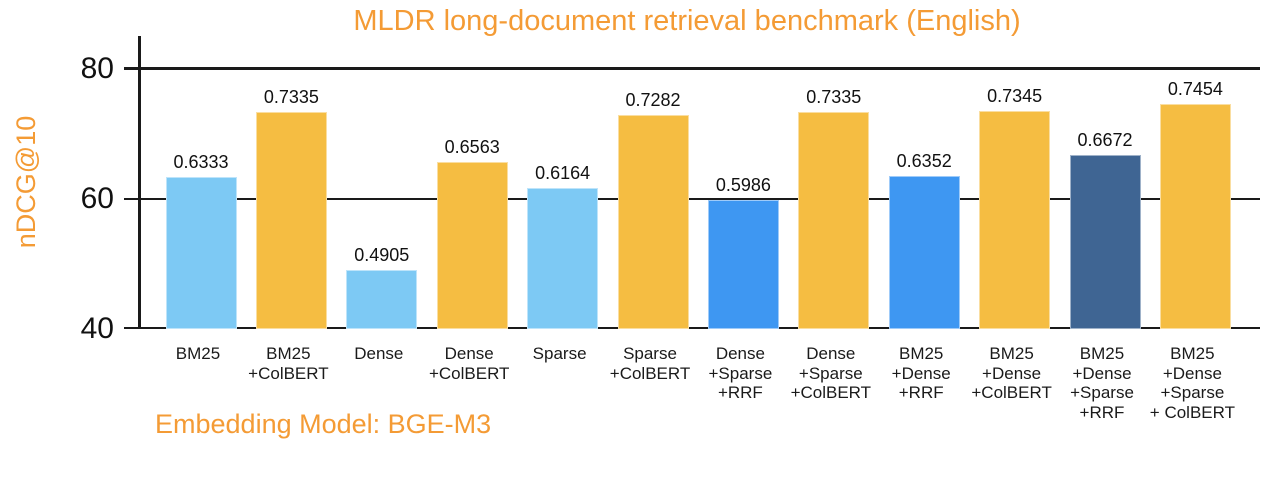  Describe the element at coordinates (382, 255) in the screenshot. I see `bar-value-label: 0.4905` at that location.